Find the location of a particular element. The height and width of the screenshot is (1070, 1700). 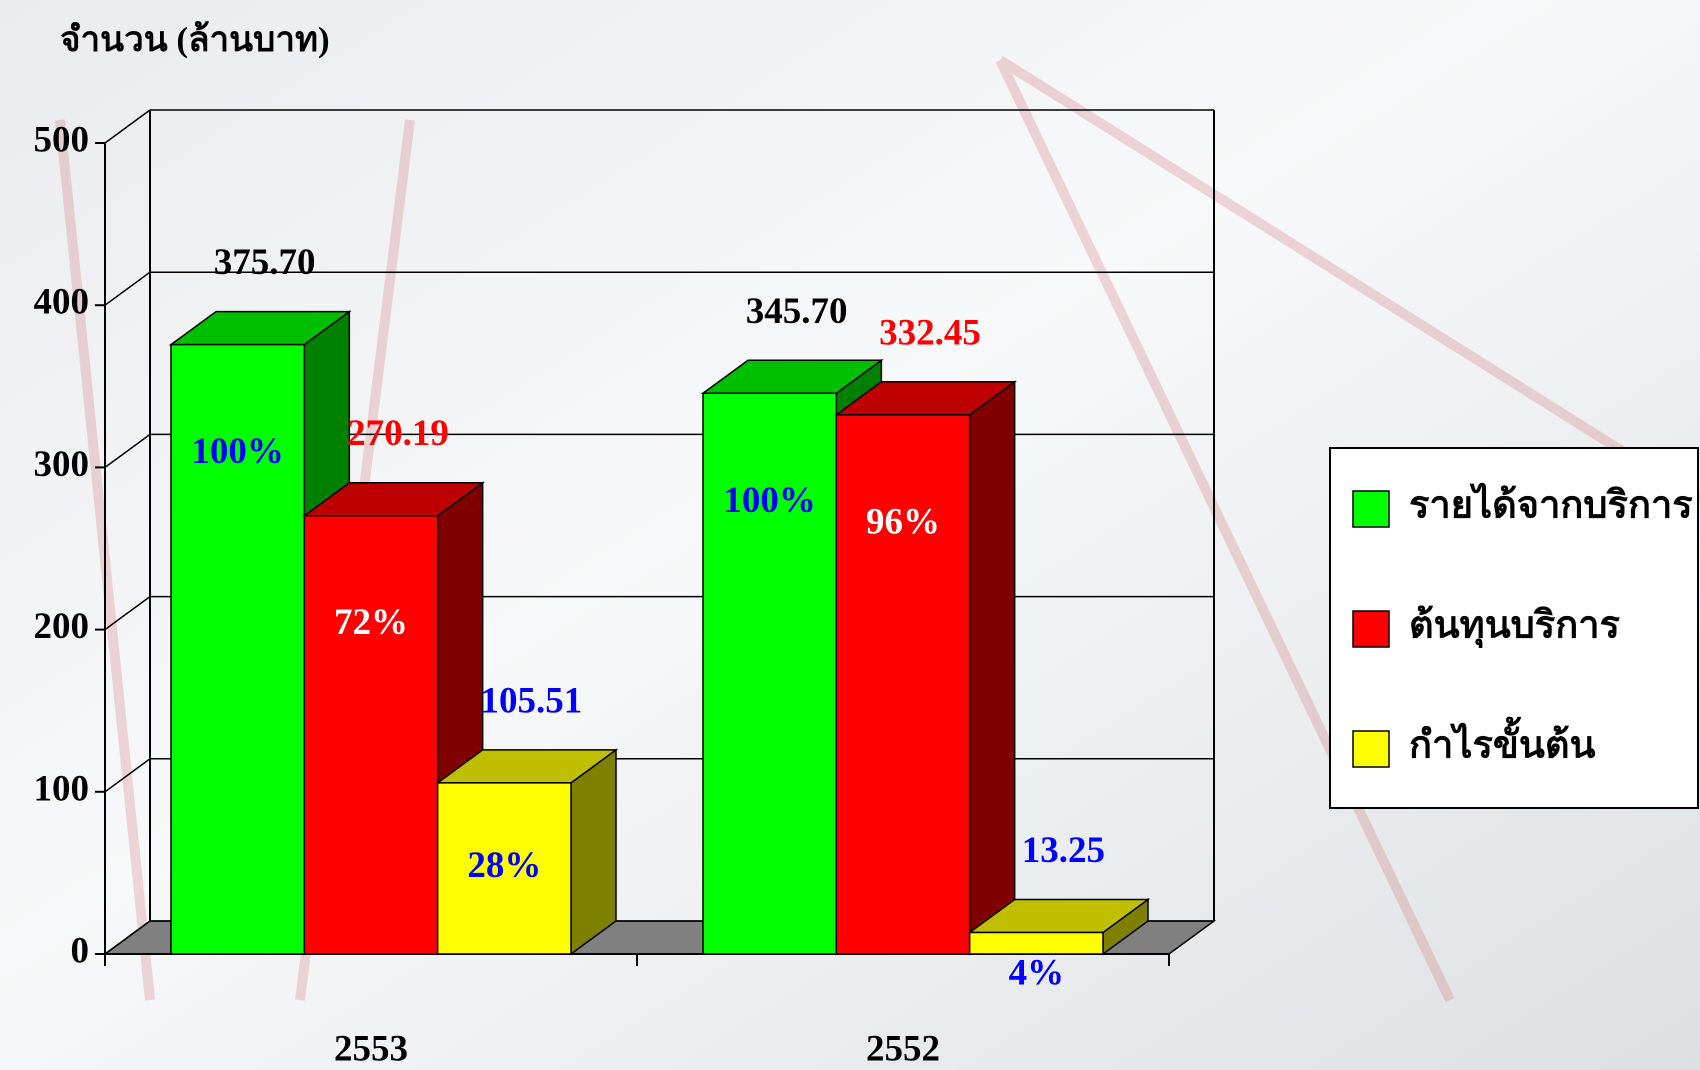

percent-label: 72% is located at coordinates (371, 622).